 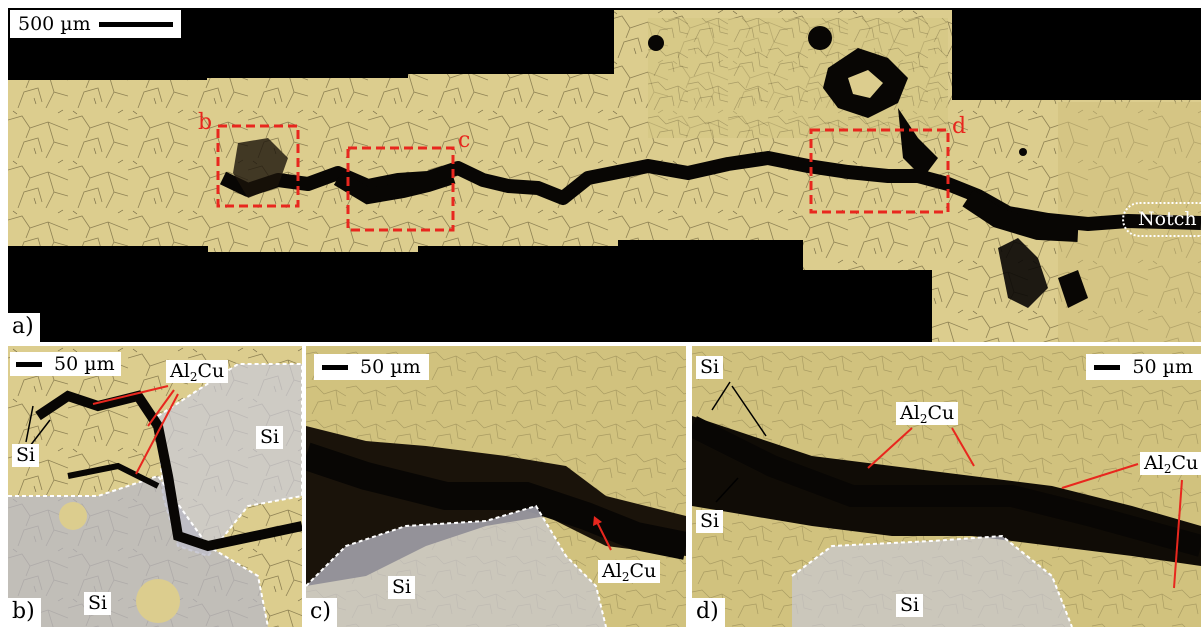 I want to click on scale-bar-d: 50 µm, so click(x=1143, y=367).